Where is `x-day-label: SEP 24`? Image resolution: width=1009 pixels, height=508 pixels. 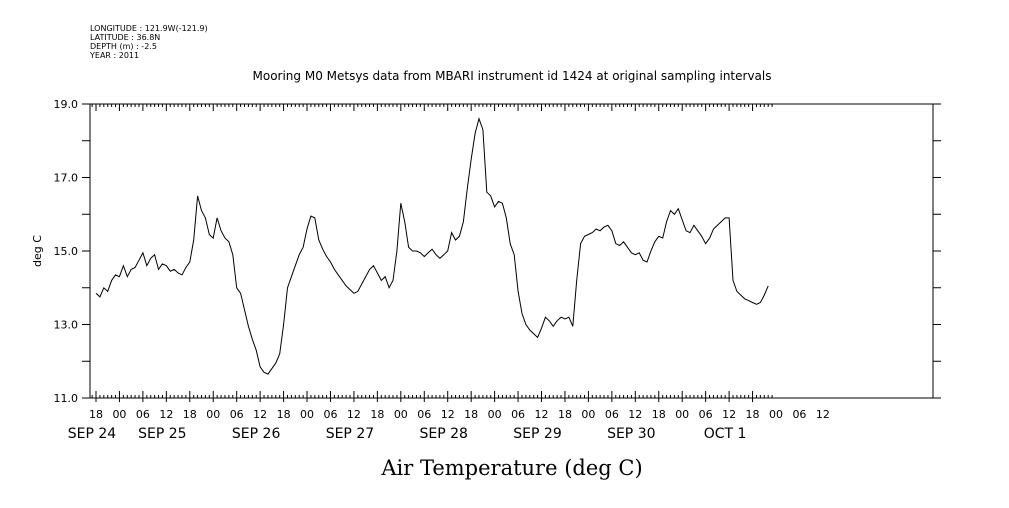
x-day-label: SEP 24 is located at coordinates (92, 434).